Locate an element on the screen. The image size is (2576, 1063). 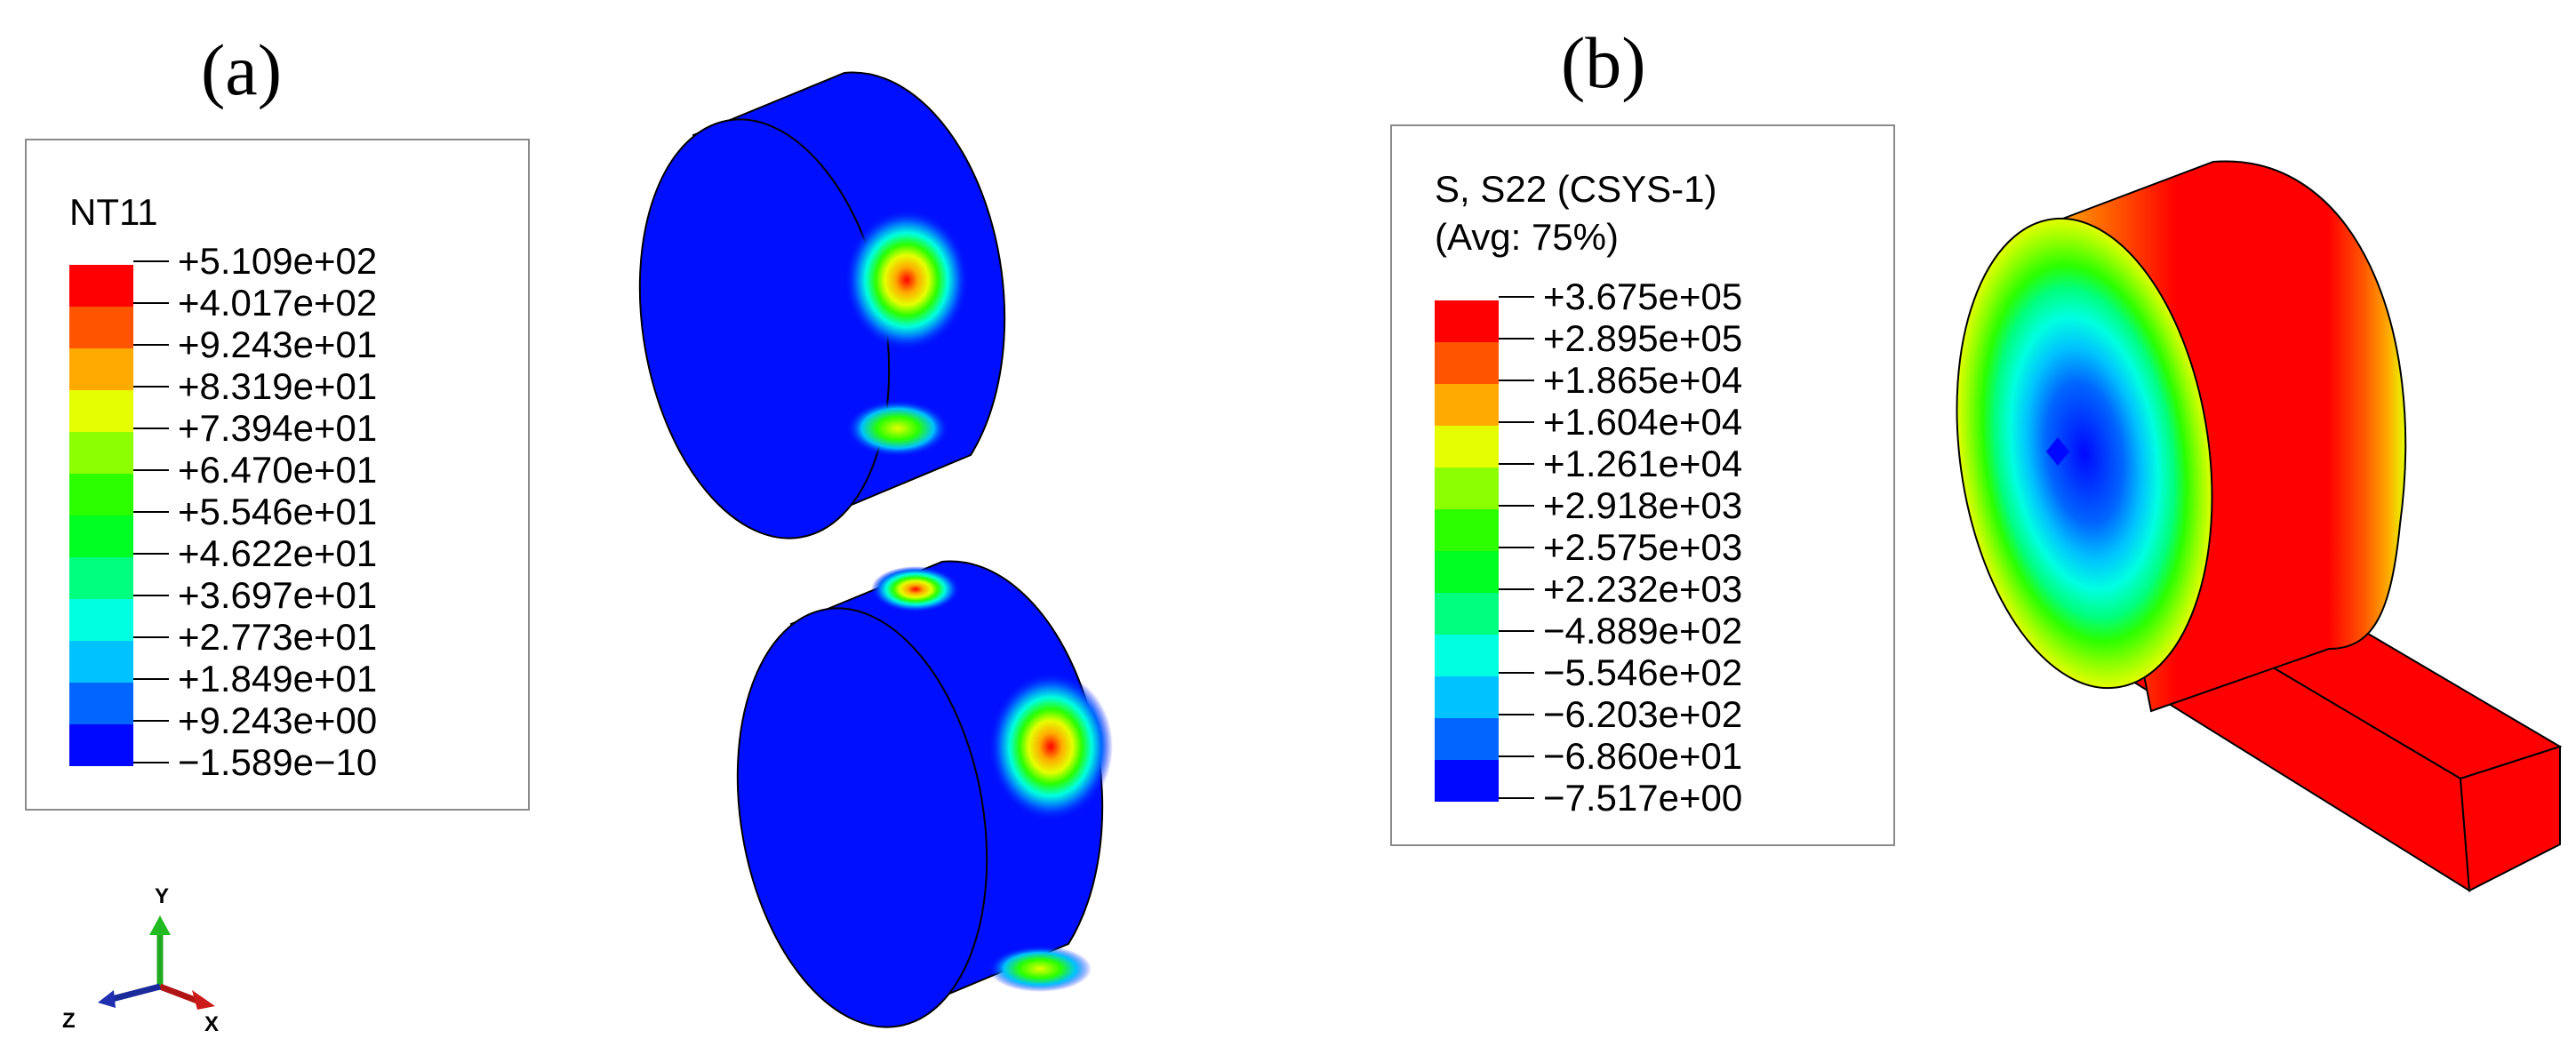
legend-level: −4.889e+02 is located at coordinates (1620, 630).